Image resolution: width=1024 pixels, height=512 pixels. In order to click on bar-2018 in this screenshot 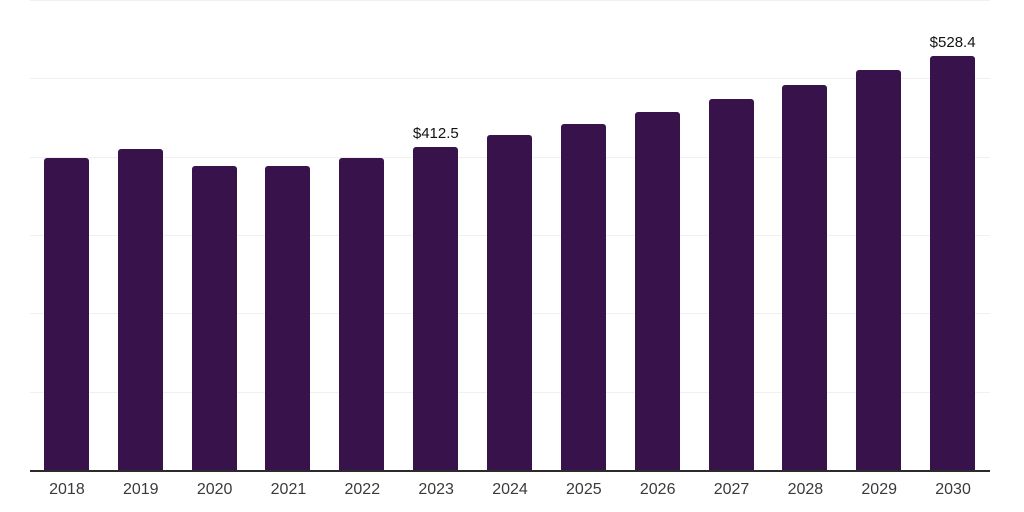, I will do `click(67, 314)`.